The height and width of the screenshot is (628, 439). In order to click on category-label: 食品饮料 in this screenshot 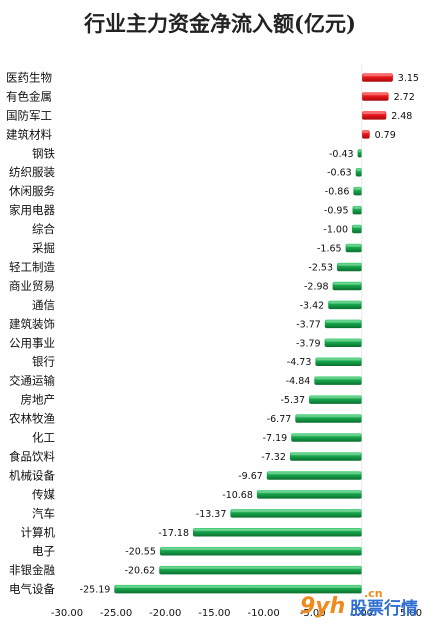, I will do `click(32, 457)`.